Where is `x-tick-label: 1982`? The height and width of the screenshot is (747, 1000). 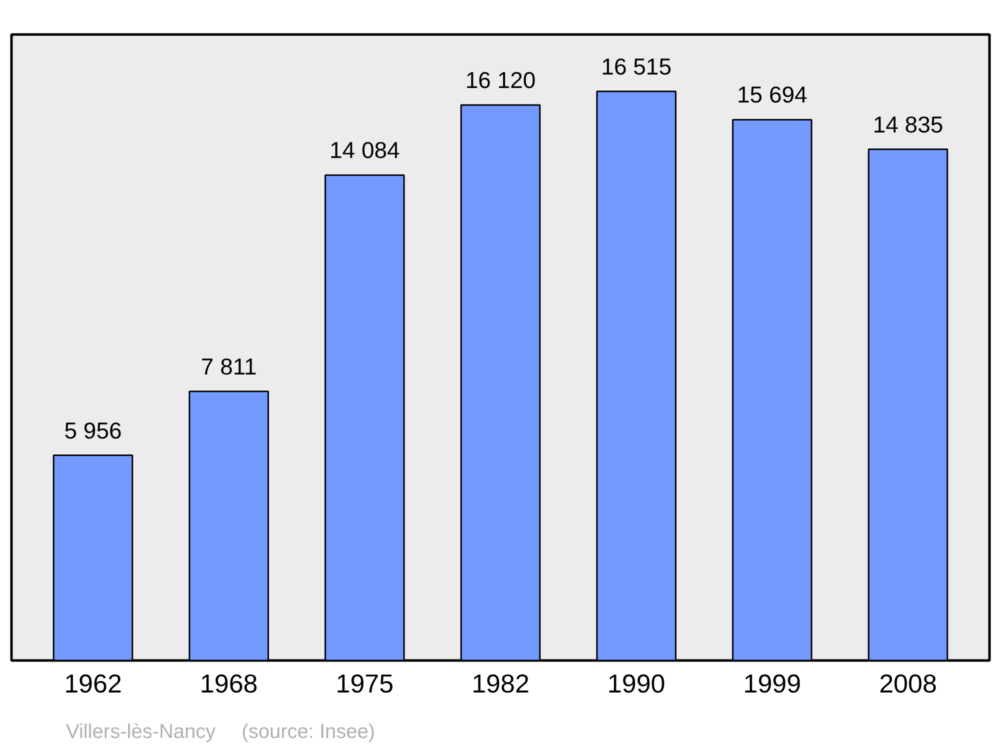
x-tick-label: 1982 is located at coordinates (501, 683).